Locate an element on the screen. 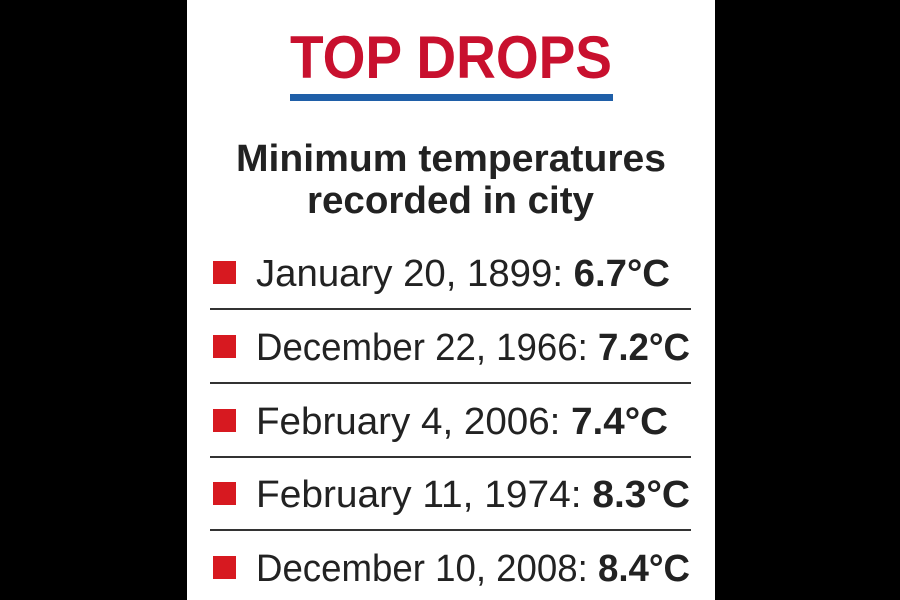  item-text: February 11, 1974: 8.3°C is located at coordinates (473, 495).